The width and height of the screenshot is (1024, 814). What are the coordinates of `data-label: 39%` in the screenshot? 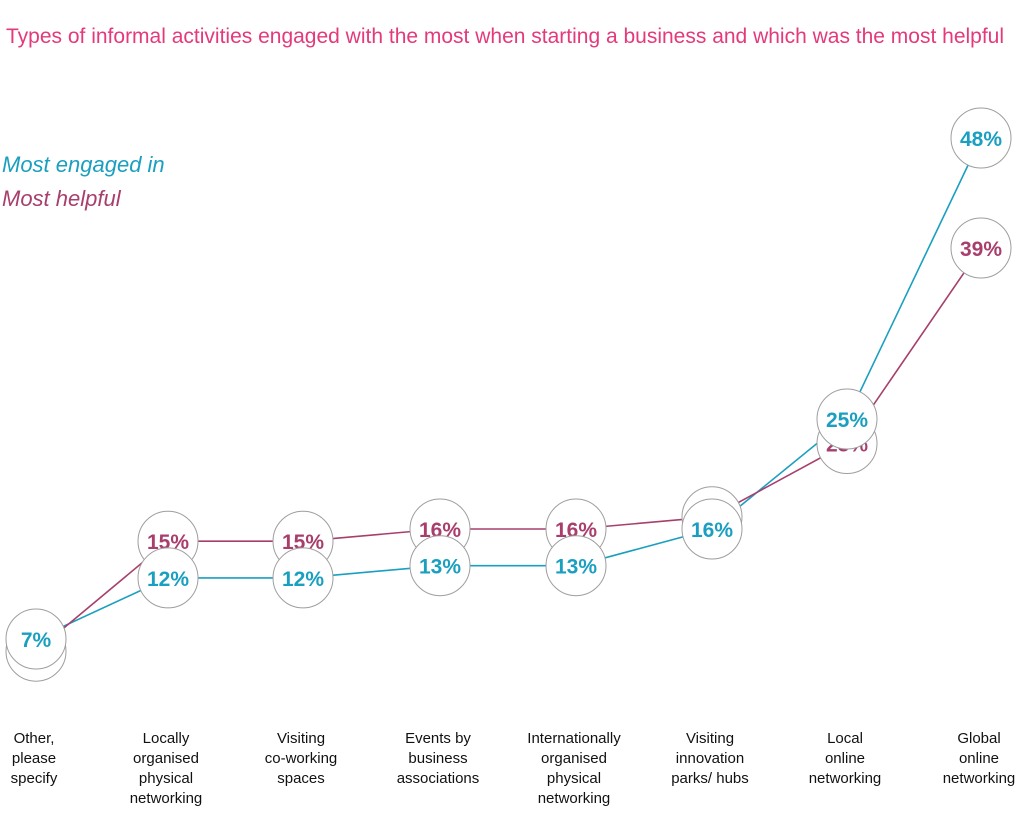 It's located at (981, 249).